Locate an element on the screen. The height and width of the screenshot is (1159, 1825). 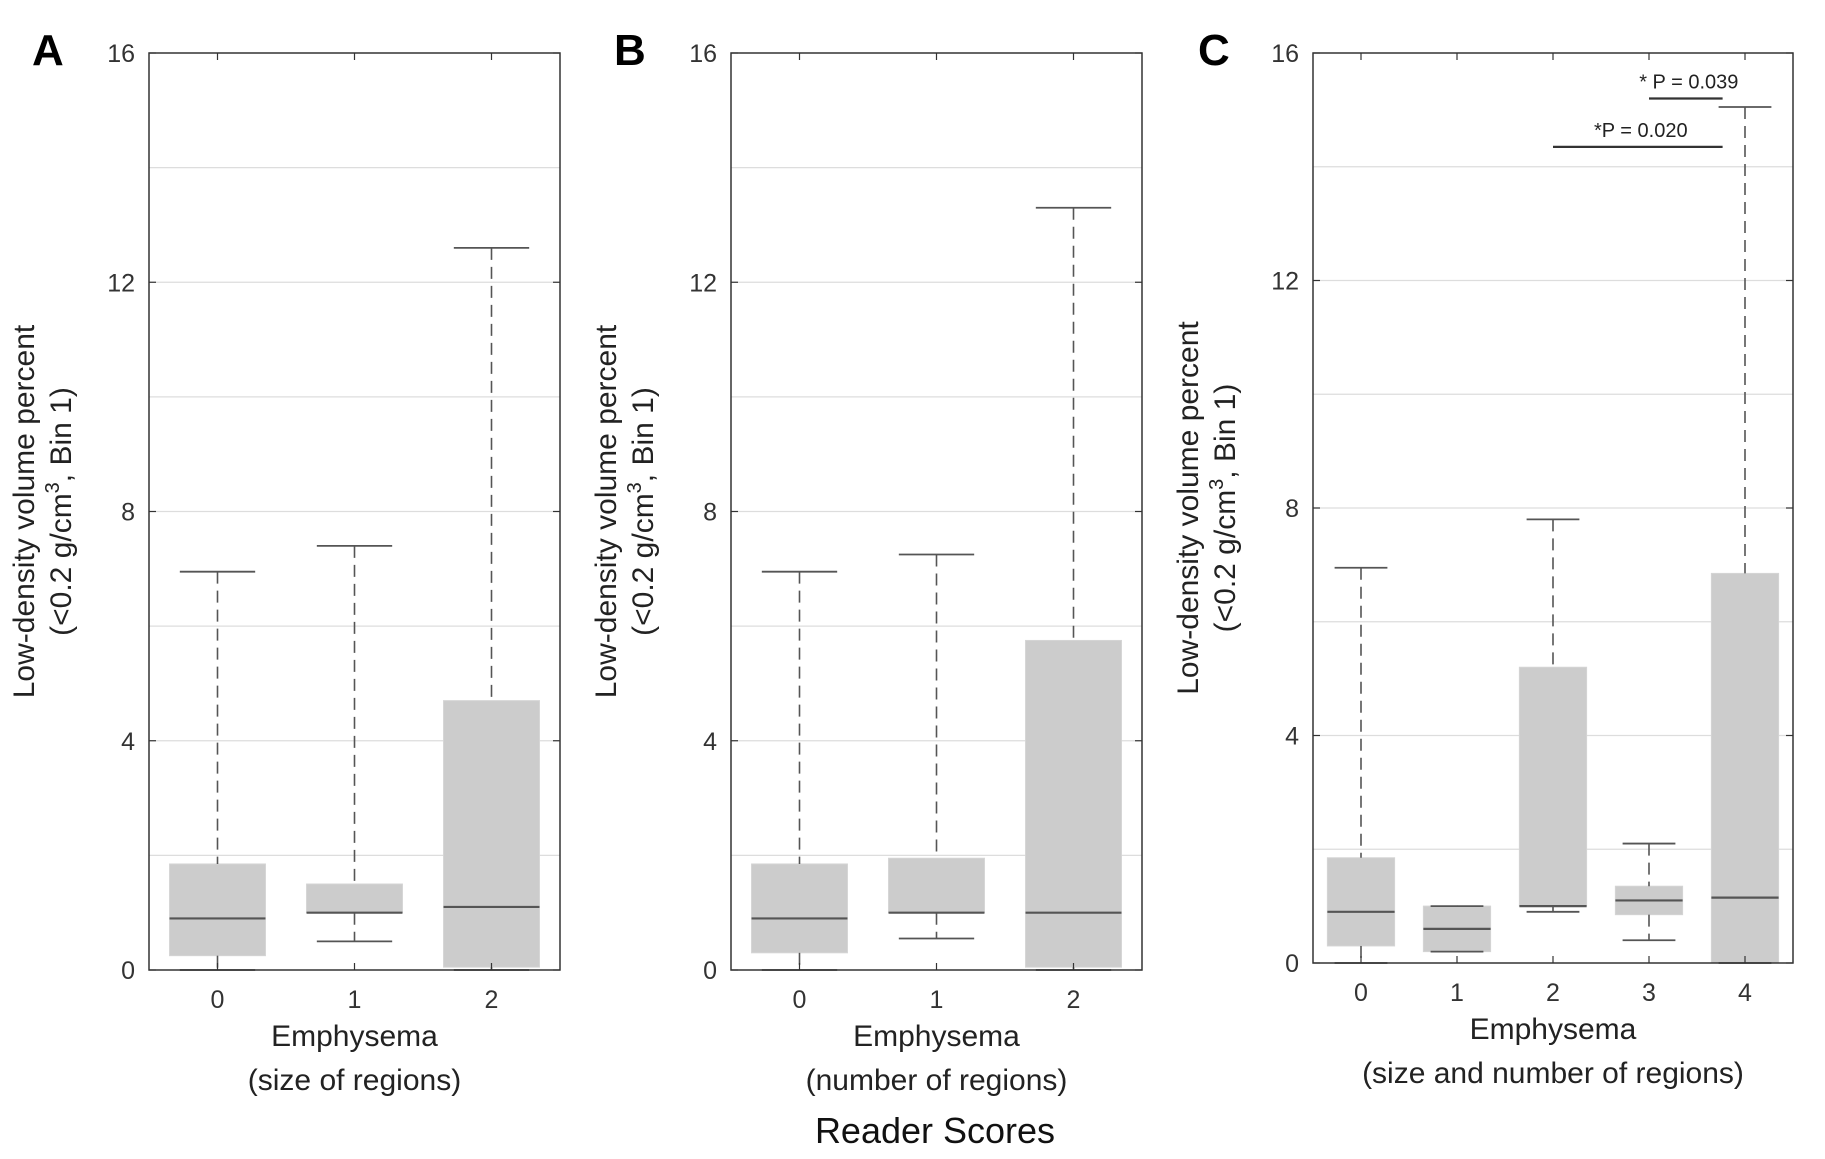
panel-letter: B is located at coordinates (630, 50).